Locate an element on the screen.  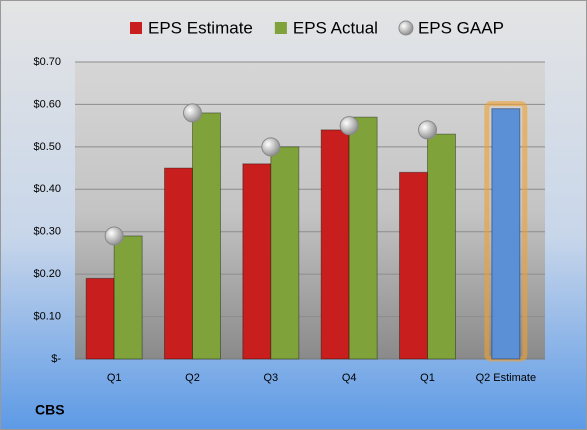
y-tick-label: $0.70 is located at coordinates (47, 62).